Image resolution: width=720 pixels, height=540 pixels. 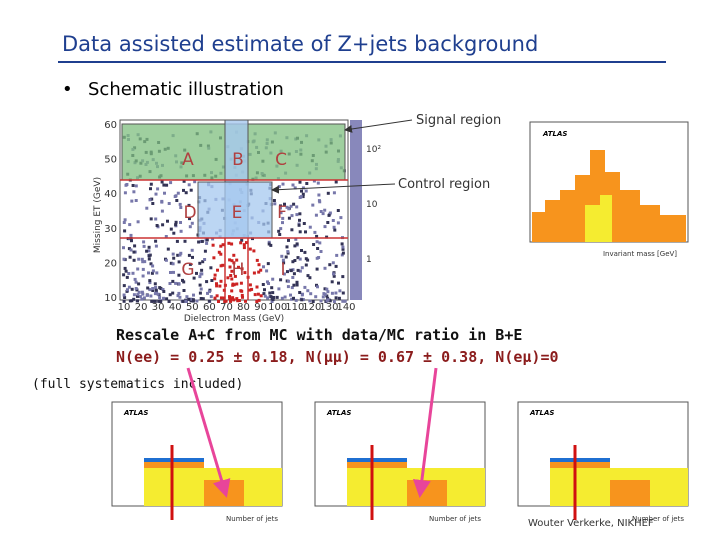 What do you see at coordinates (455, 519) in the screenshot?
I see `x-axis-label: Number of jets` at bounding box center [455, 519].